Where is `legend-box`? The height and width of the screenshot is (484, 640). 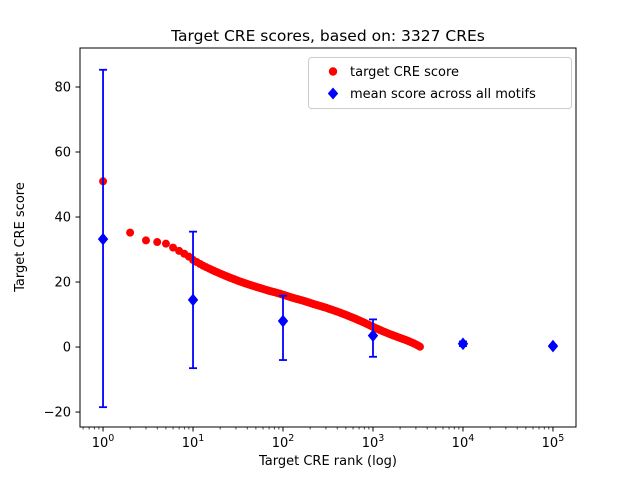
legend-box is located at coordinates (440, 83).